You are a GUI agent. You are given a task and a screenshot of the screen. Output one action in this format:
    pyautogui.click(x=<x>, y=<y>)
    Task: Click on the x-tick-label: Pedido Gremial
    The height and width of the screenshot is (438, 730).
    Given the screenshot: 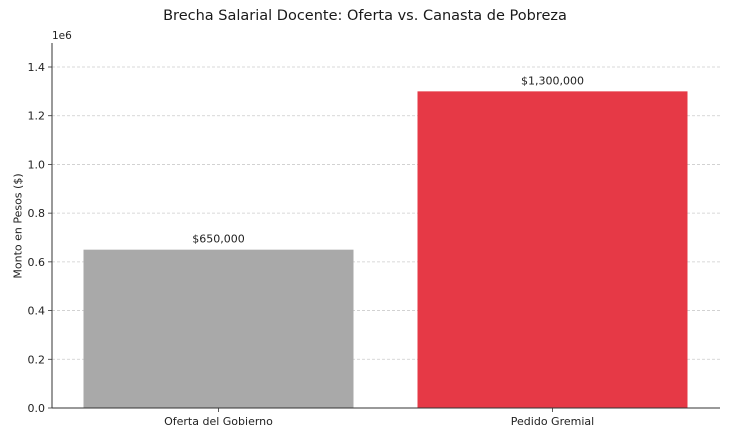 What is the action you would take?
    pyautogui.click(x=552, y=421)
    